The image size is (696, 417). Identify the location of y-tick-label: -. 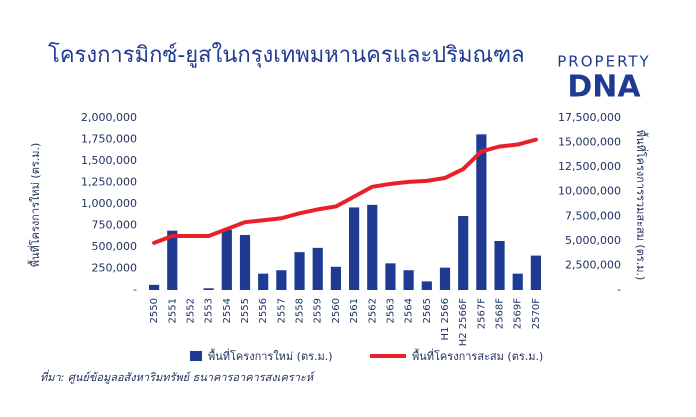
(135, 289).